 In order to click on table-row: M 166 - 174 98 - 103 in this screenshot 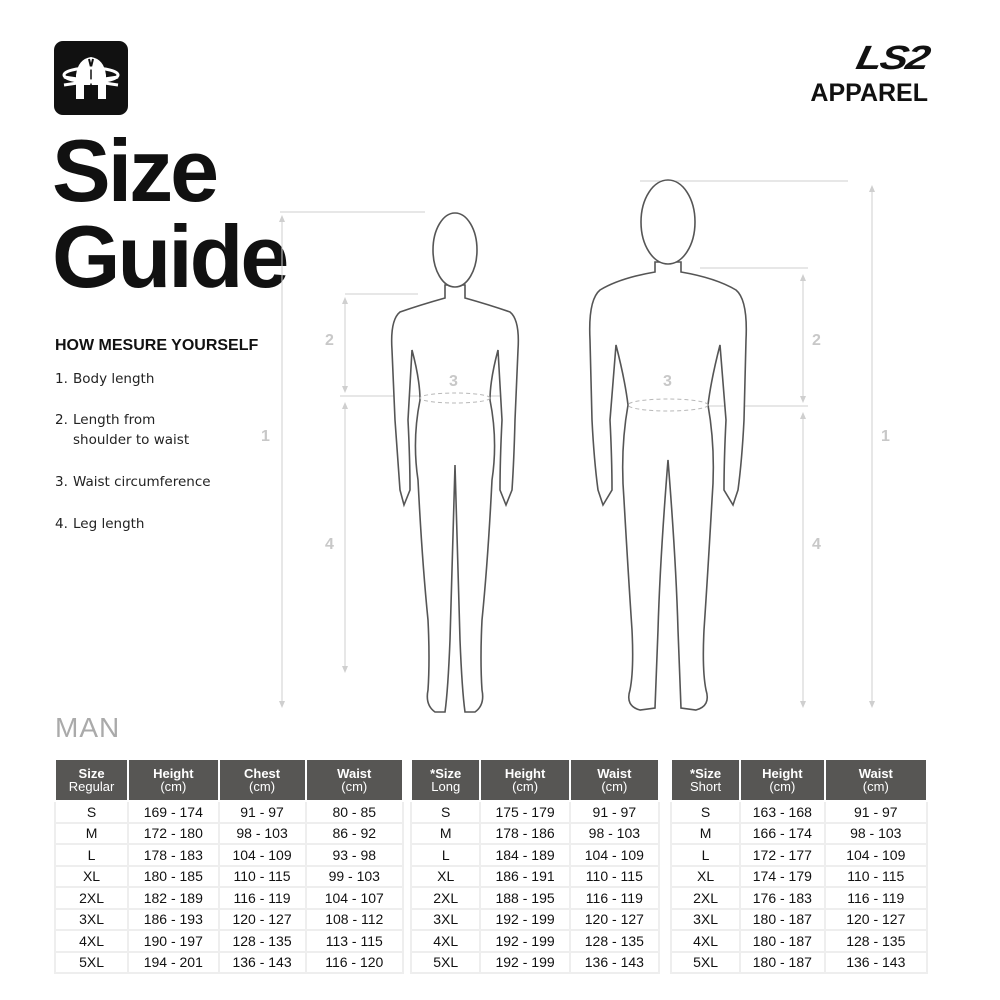, I will do `click(799, 833)`.